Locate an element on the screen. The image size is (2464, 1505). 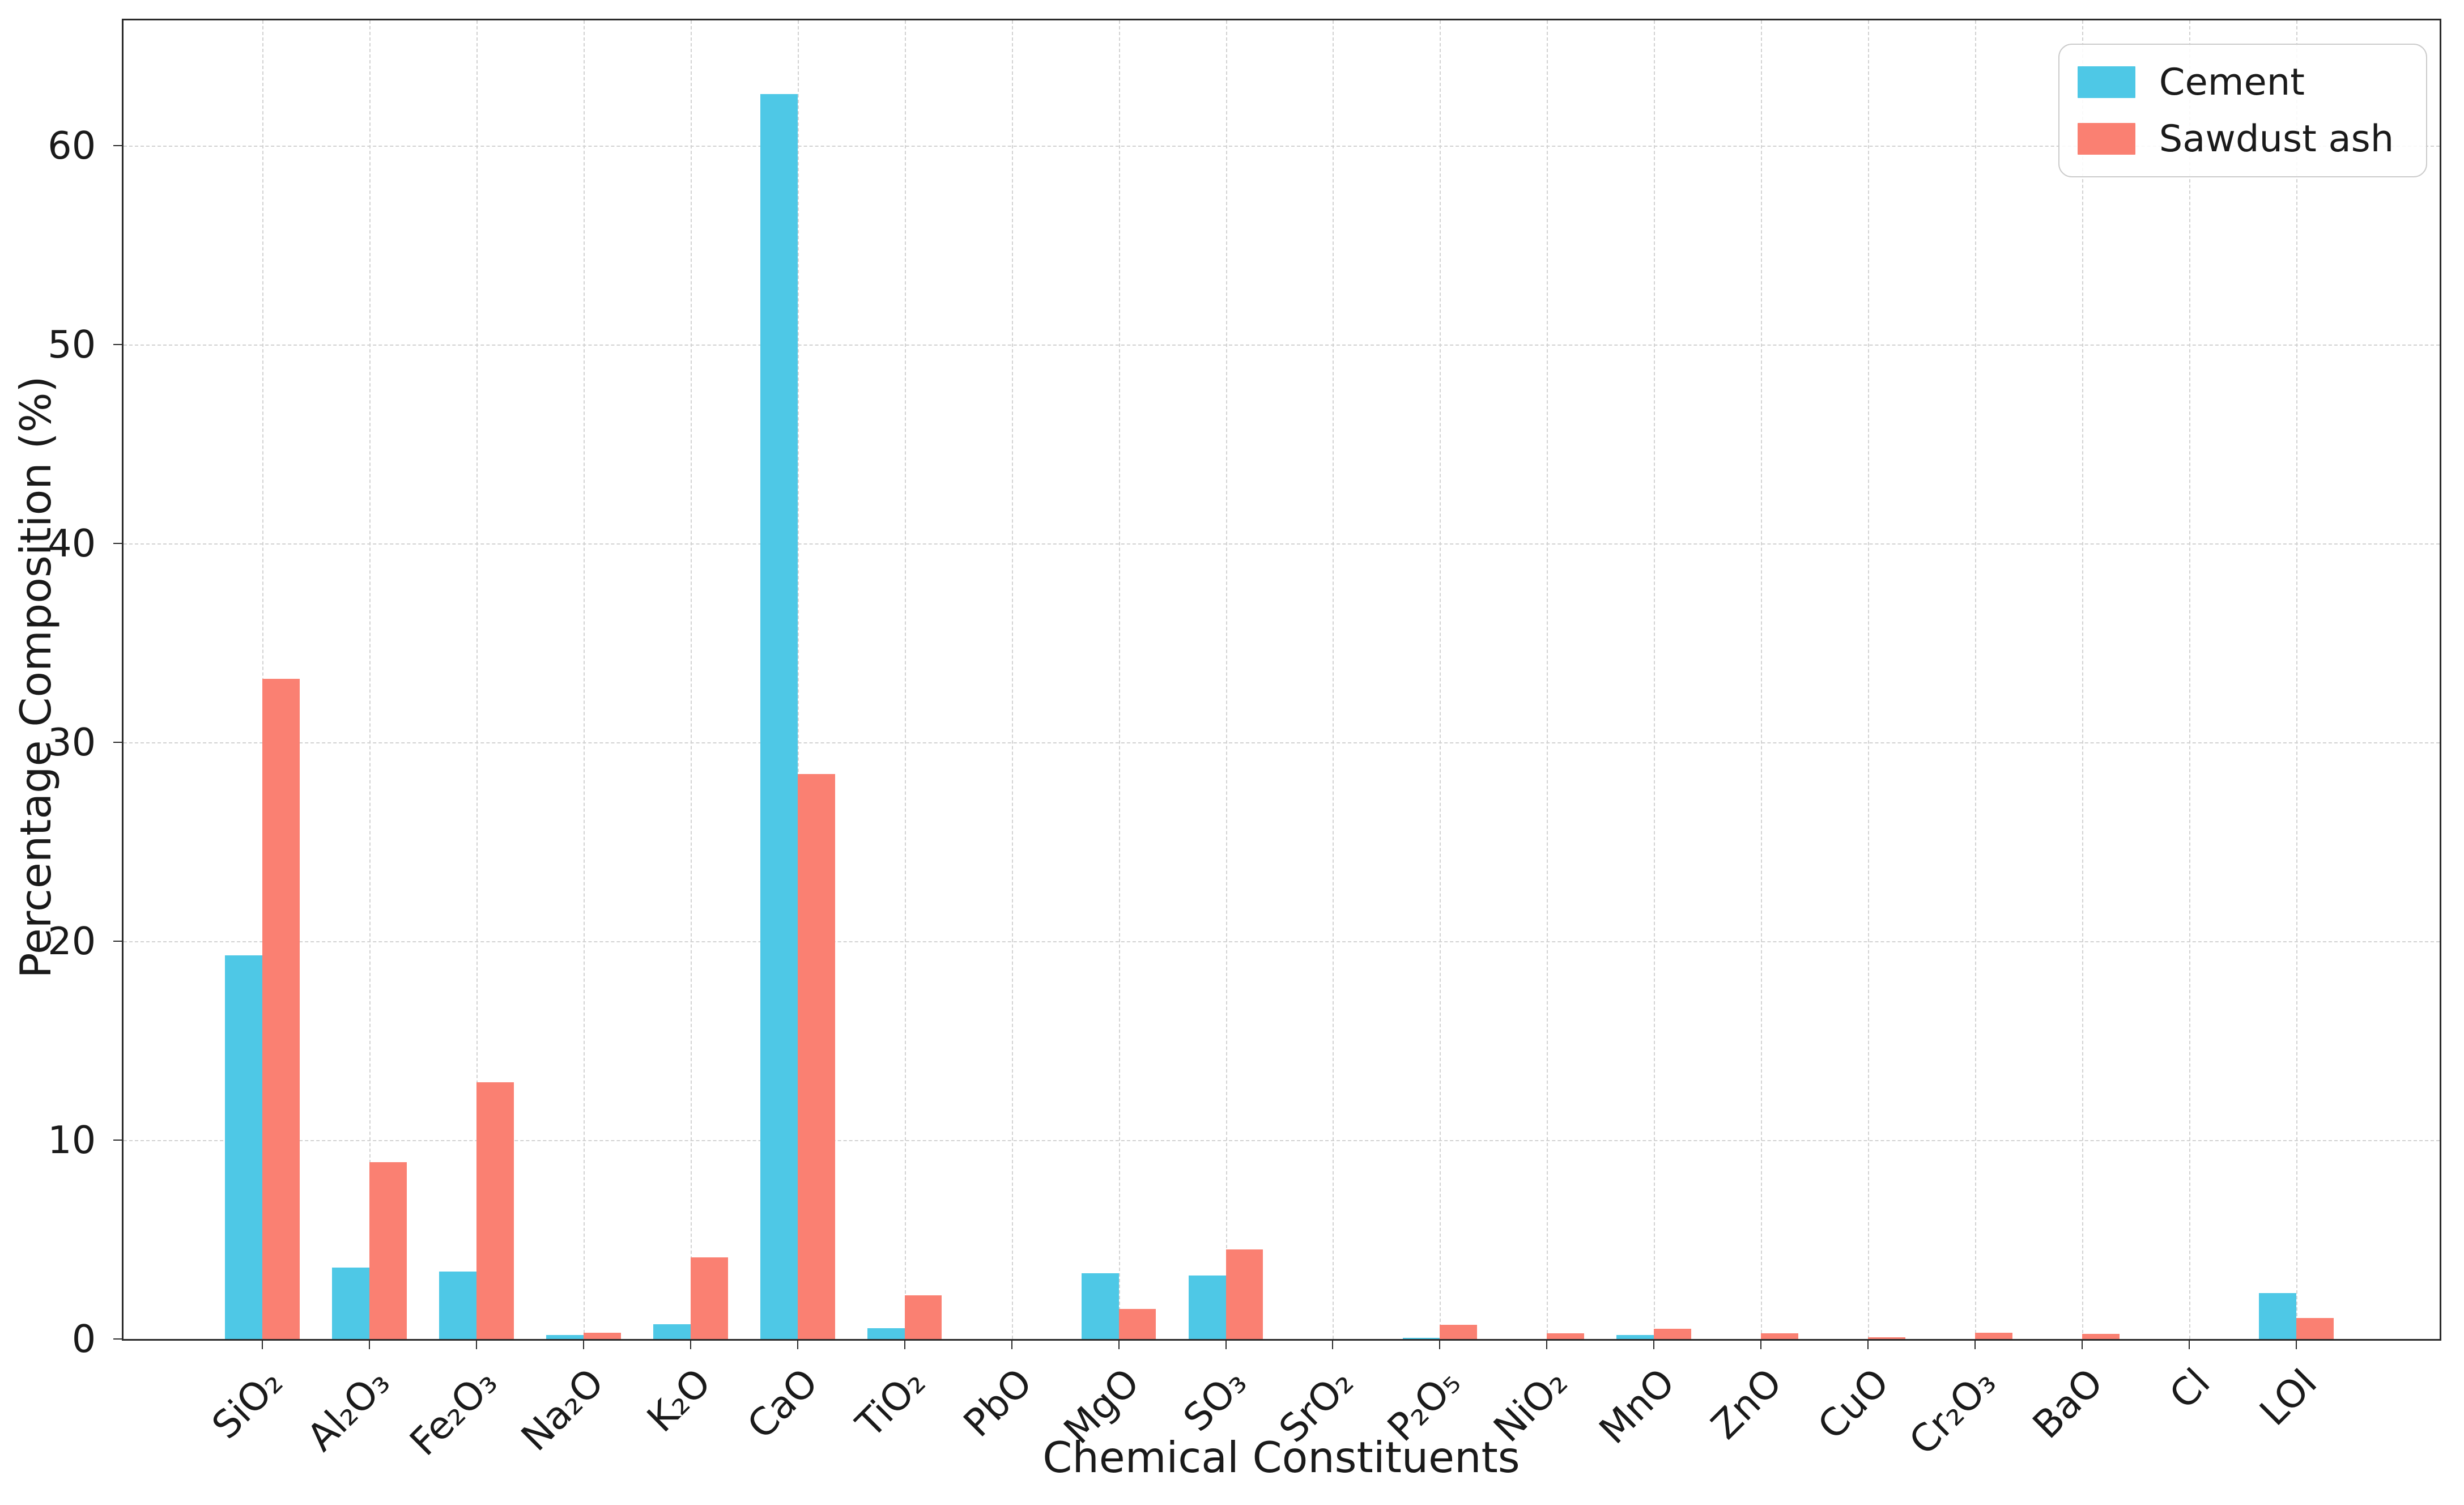
x-axis-title: Chemical Constituents is located at coordinates (1281, 1457).